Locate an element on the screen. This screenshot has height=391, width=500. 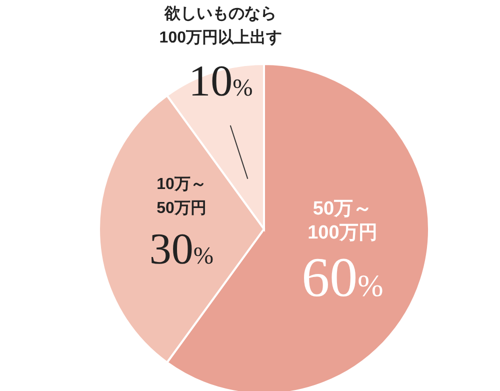
slice-label: 50万～ 100万円 is located at coordinates (343, 221).